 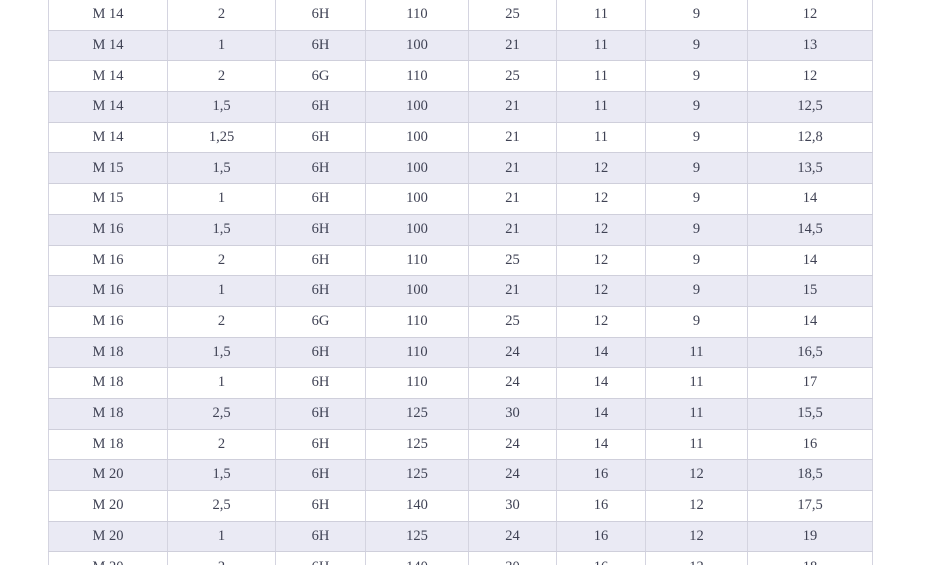 I want to click on cell-dimension-d5: 12,8, so click(x=810, y=138).